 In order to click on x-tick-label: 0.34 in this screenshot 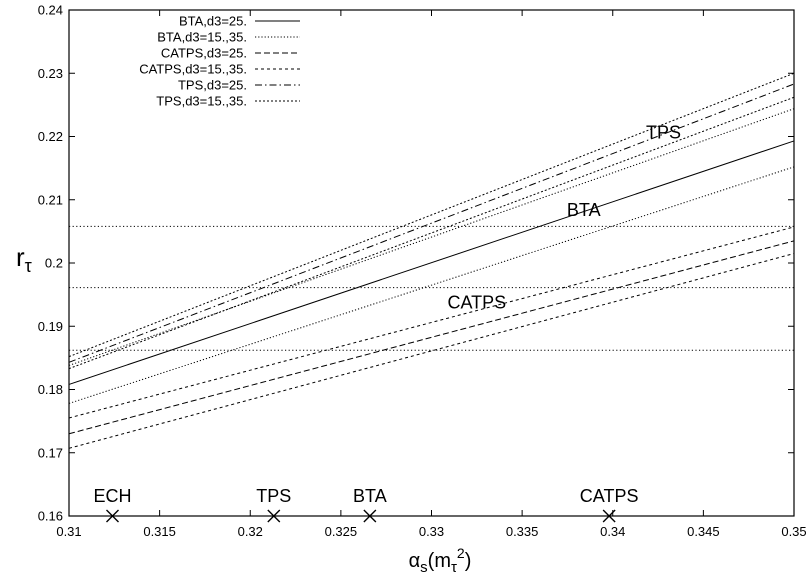, I will do `click(612, 531)`.